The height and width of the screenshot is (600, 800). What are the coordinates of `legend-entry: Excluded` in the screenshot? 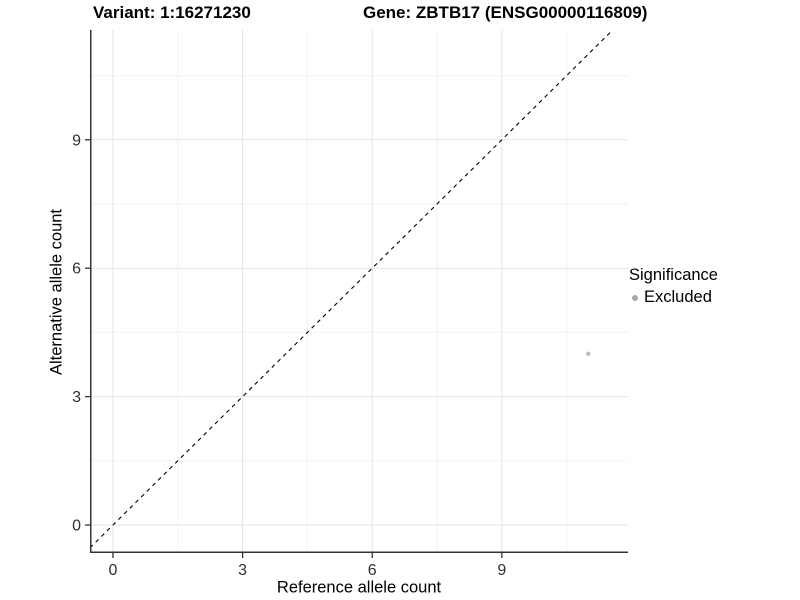 It's located at (673, 297).